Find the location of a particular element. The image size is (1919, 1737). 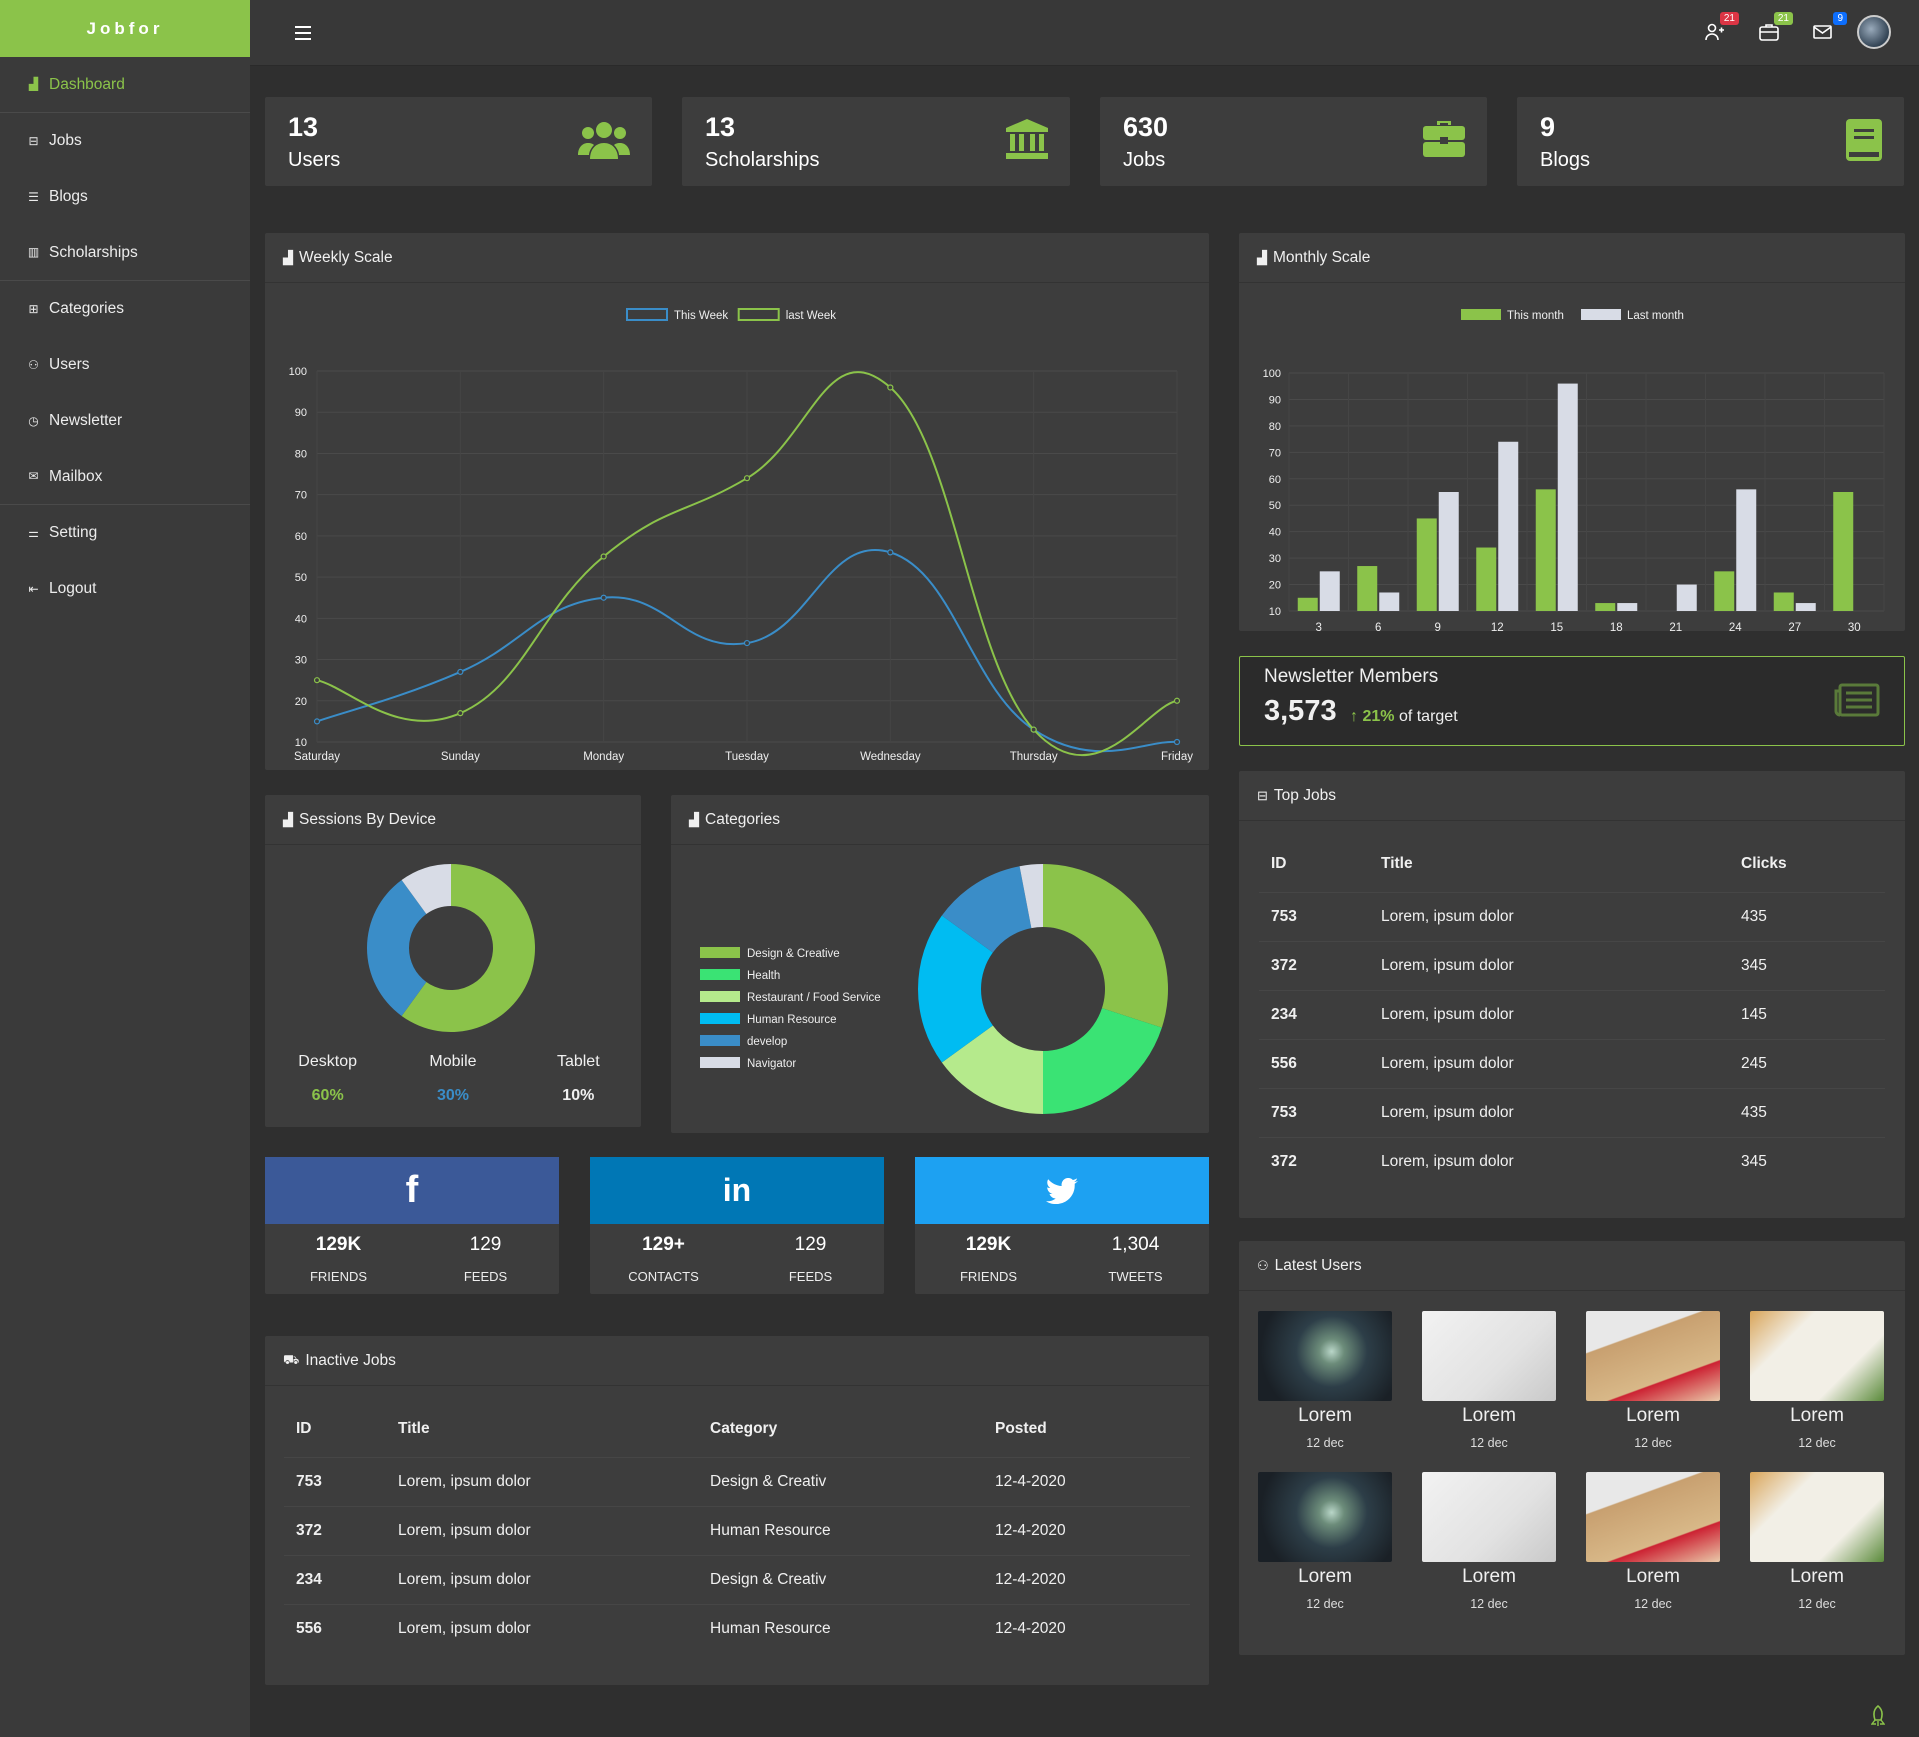

social-card-twitter: 129K FRIENDS 1,304 TWEETS is located at coordinates (1062, 1225).